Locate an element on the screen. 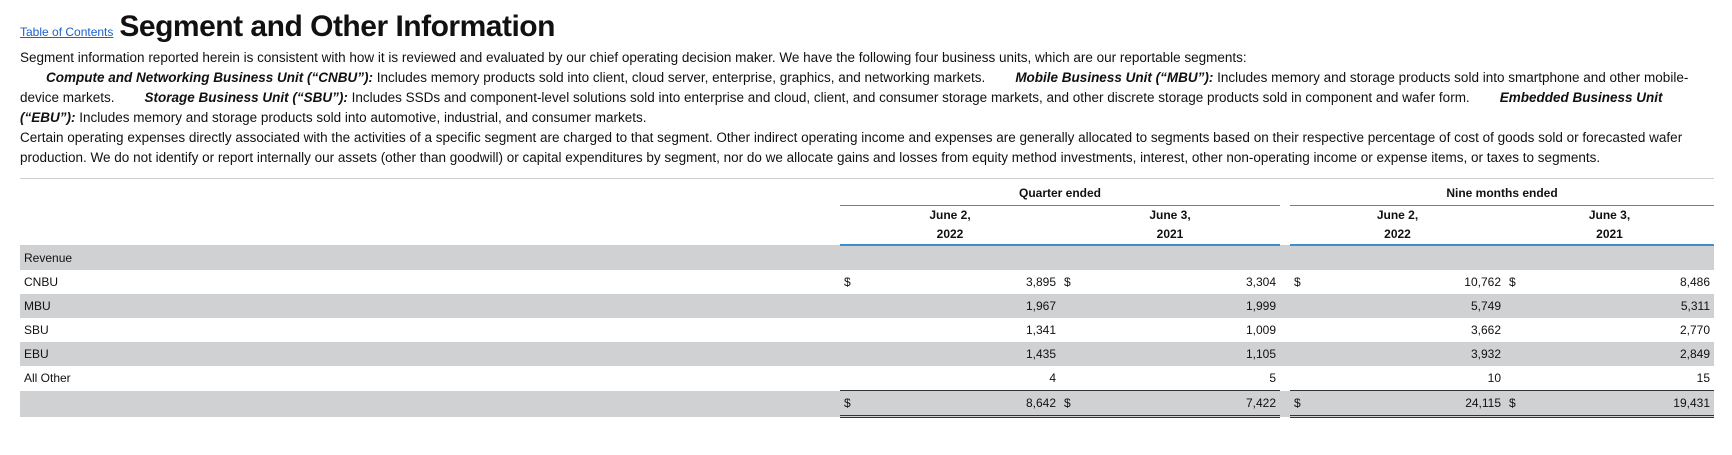 This screenshot has height=455, width=1732. col-header-9m-2022: June 2, 2022 is located at coordinates (1397, 225).